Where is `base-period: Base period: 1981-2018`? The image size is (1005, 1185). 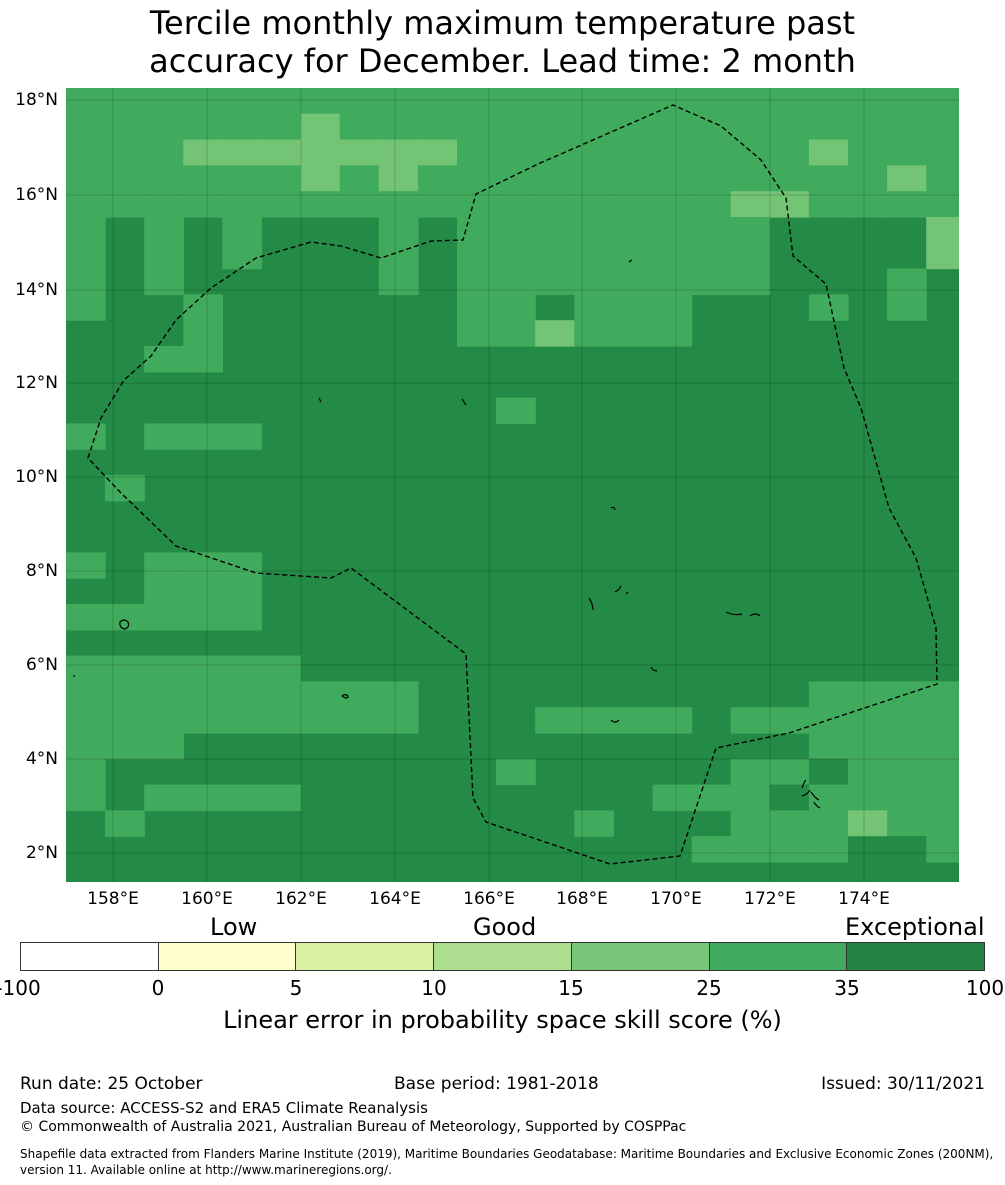
base-period: Base period: 1981-2018 is located at coordinates (496, 1084).